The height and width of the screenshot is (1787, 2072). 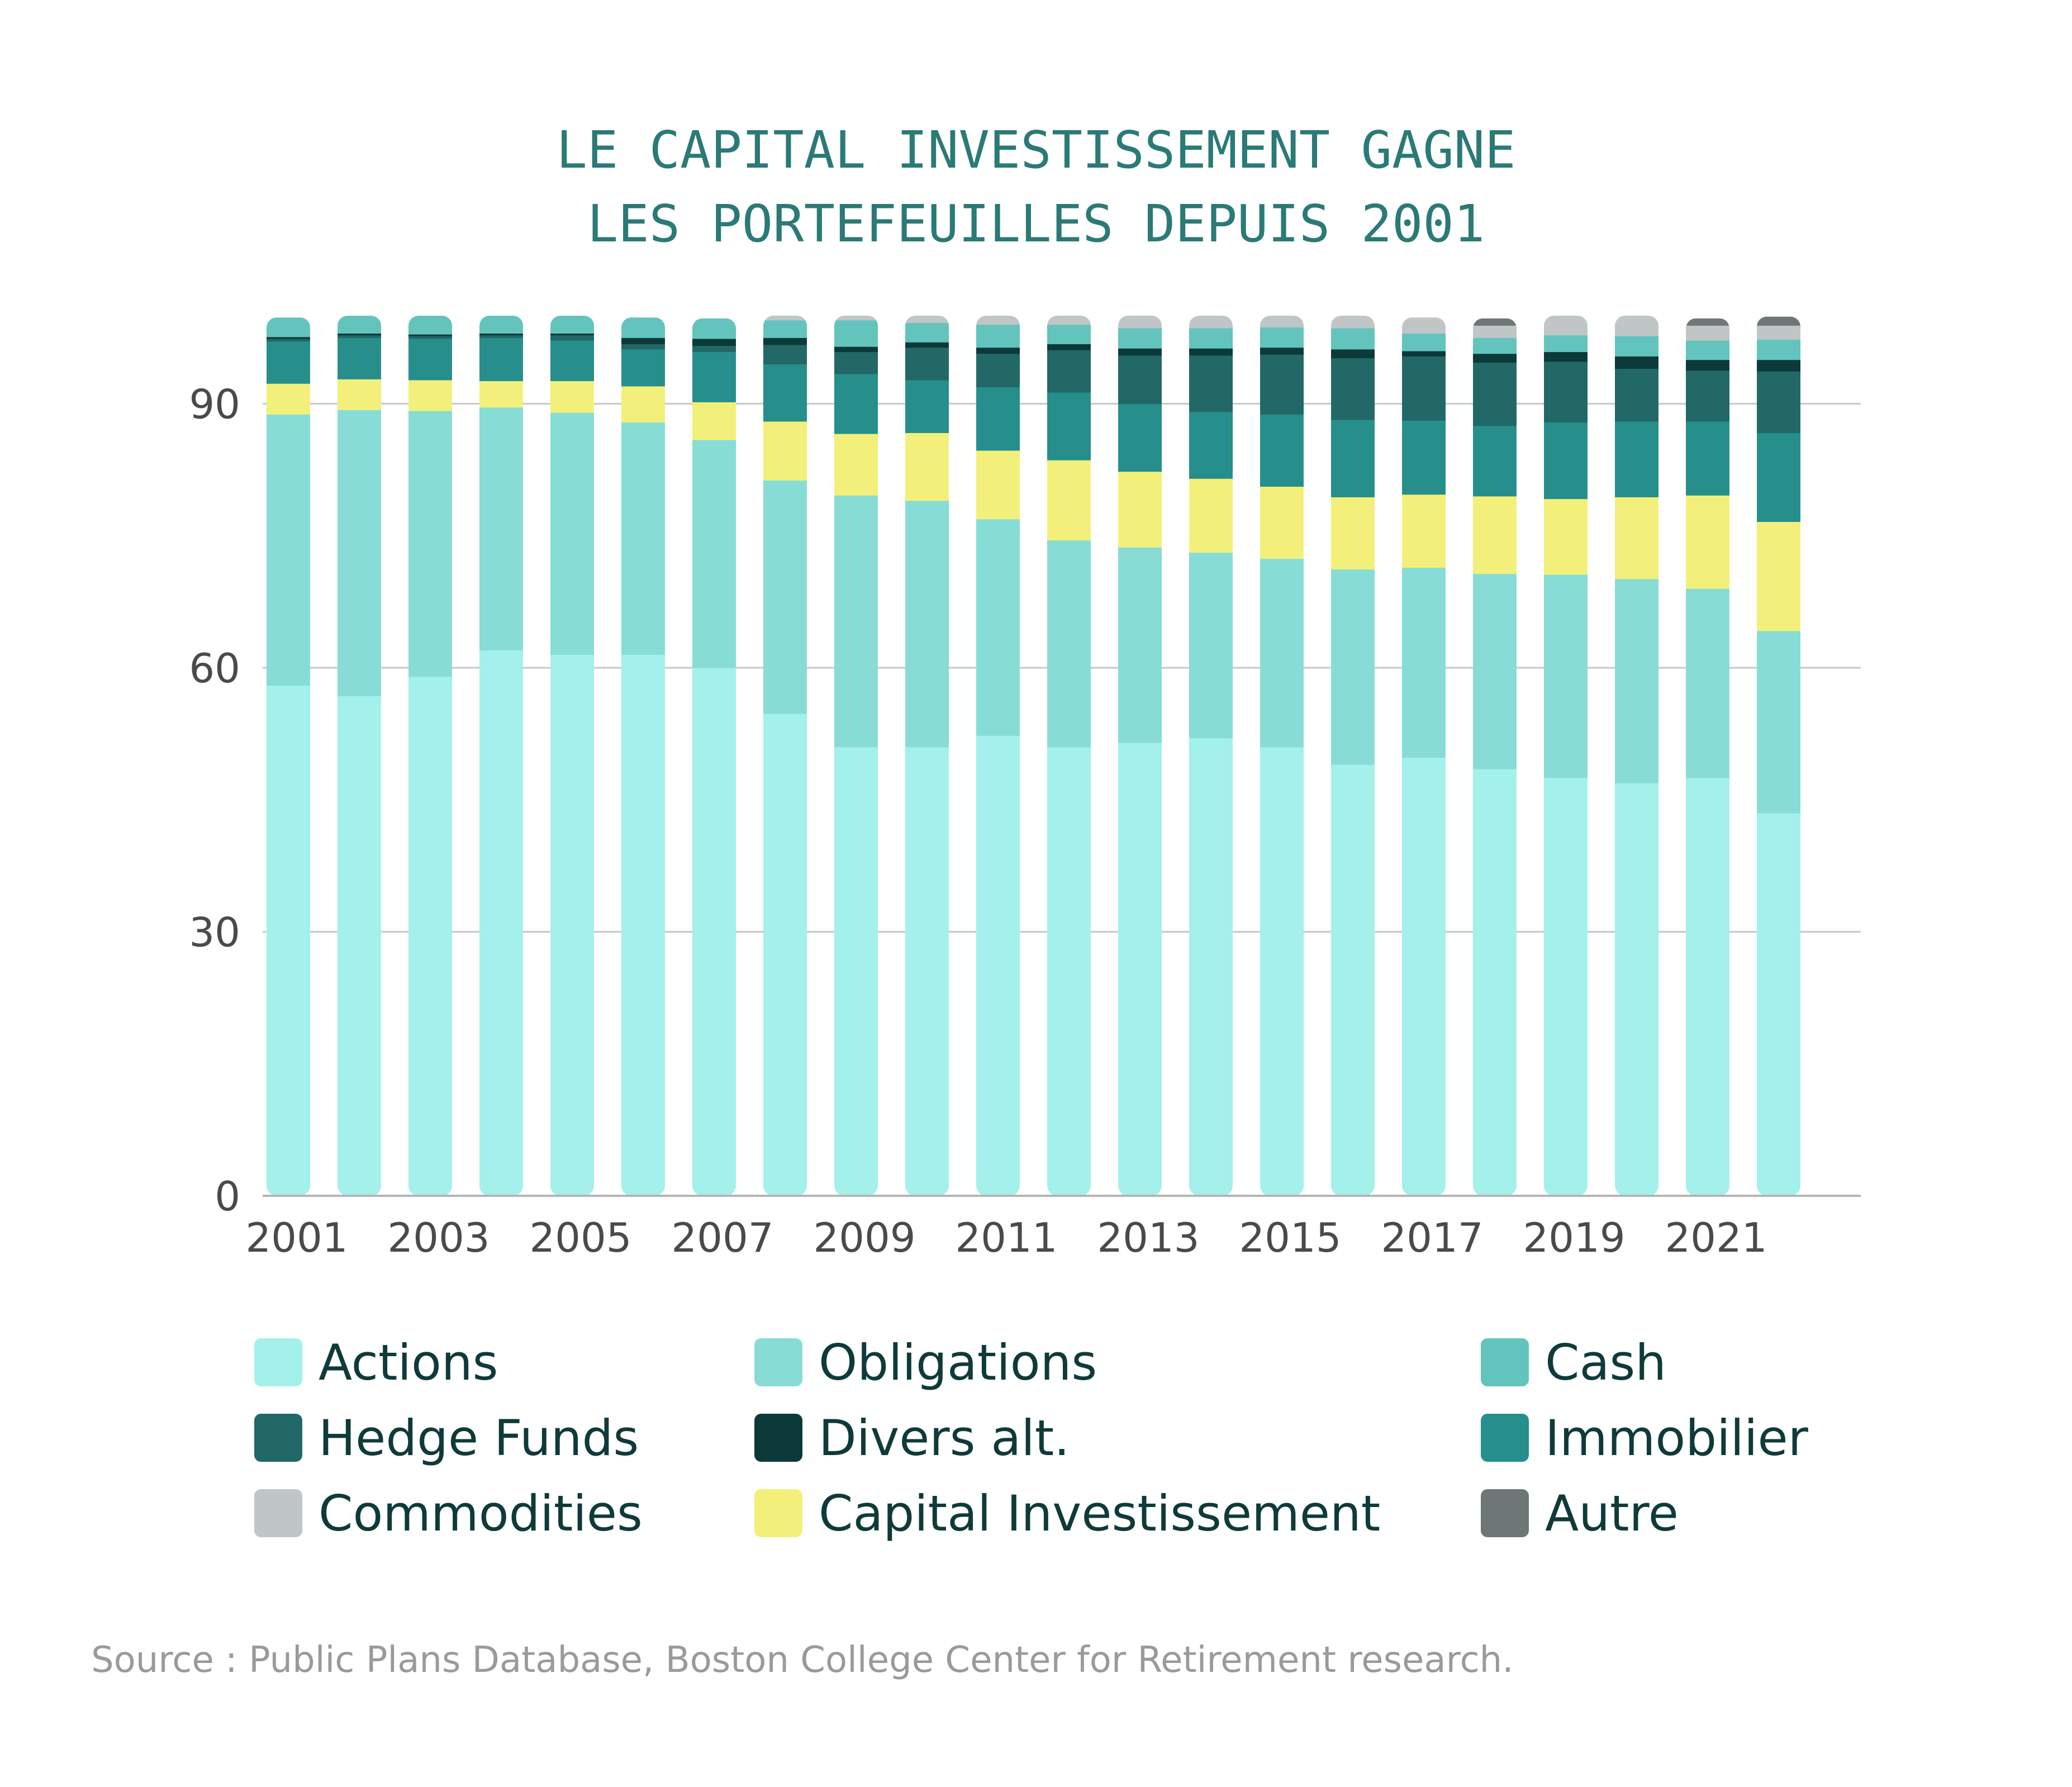 What do you see at coordinates (214, 932) in the screenshot?
I see `y-tick-label: 30` at bounding box center [214, 932].